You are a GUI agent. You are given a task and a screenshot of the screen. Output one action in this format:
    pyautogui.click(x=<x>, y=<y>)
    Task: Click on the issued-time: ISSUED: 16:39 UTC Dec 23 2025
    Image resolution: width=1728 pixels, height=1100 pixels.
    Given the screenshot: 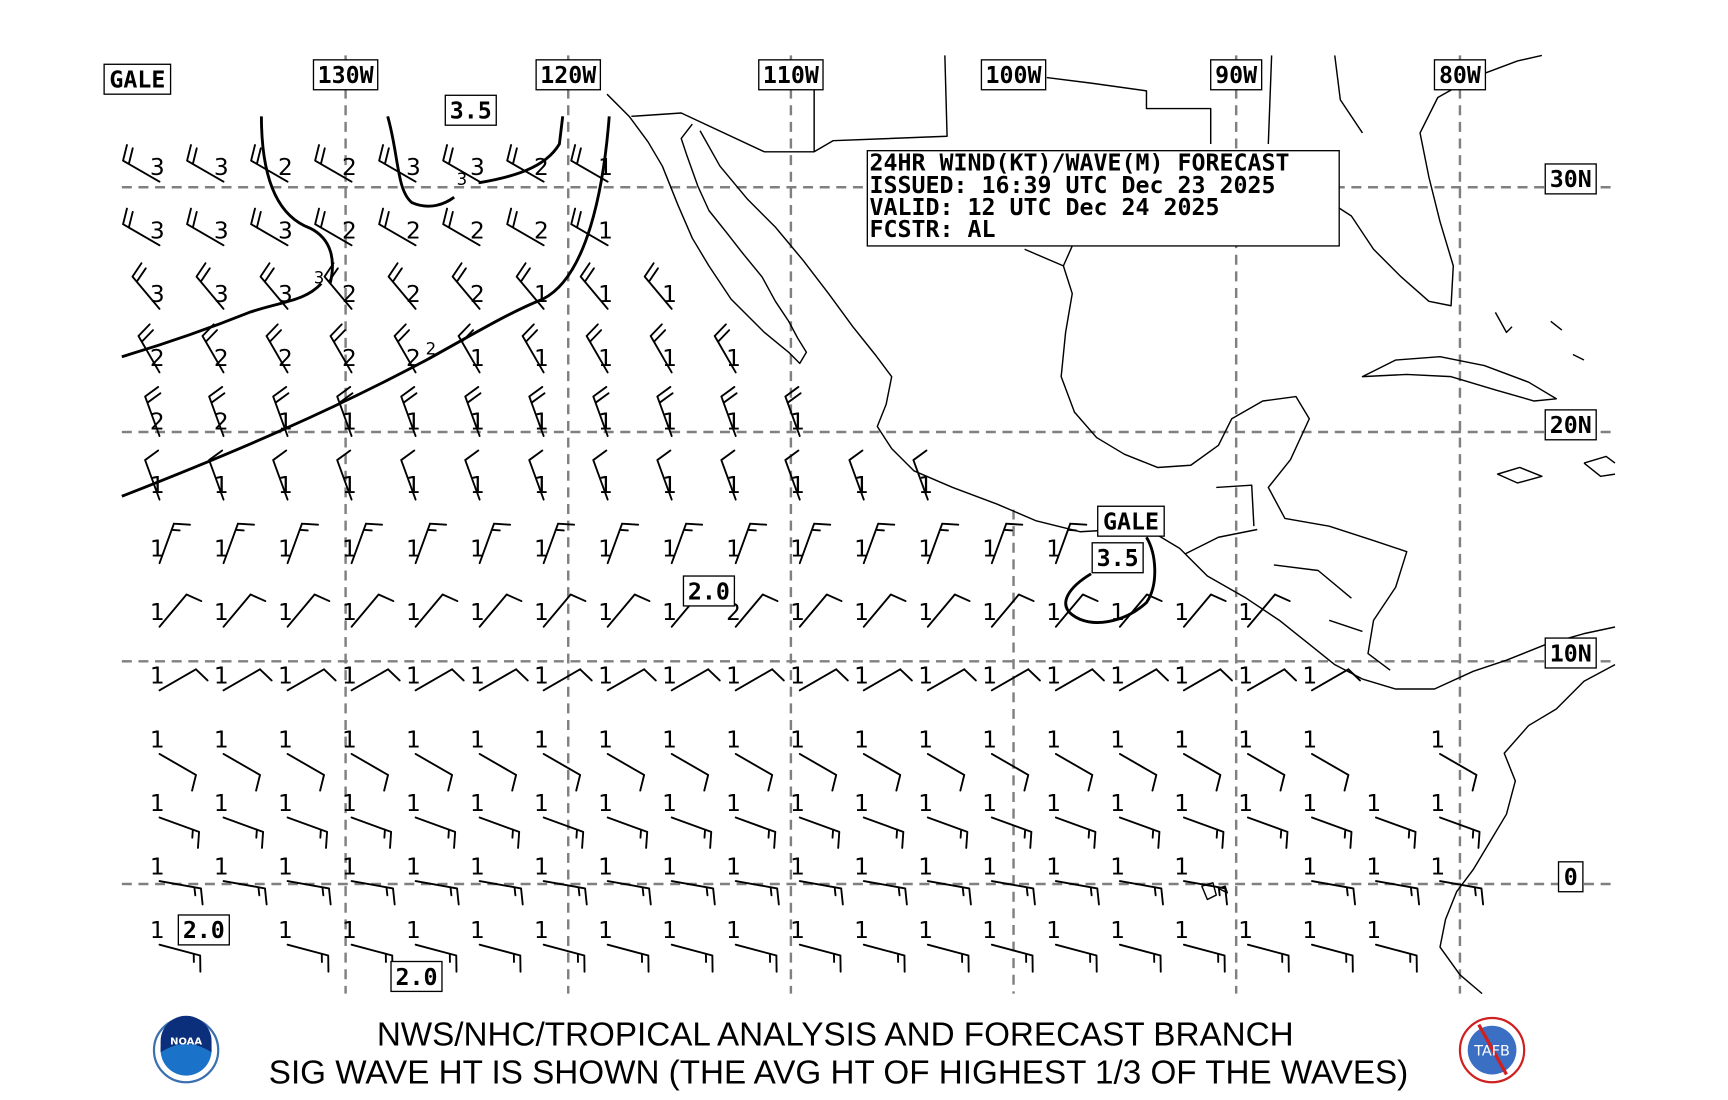 What is the action you would take?
    pyautogui.click(x=1073, y=185)
    